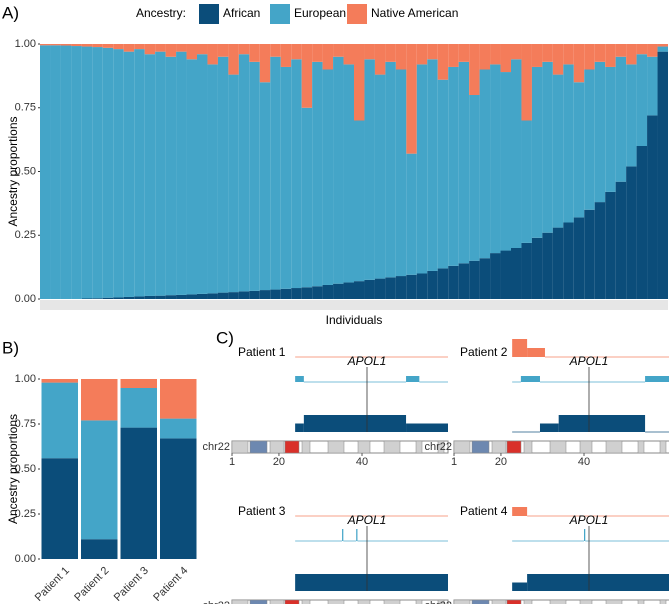 The width and height of the screenshot is (669, 604). What do you see at coordinates (10, 12) in the screenshot?
I see `panel-label: A)` at bounding box center [10, 12].